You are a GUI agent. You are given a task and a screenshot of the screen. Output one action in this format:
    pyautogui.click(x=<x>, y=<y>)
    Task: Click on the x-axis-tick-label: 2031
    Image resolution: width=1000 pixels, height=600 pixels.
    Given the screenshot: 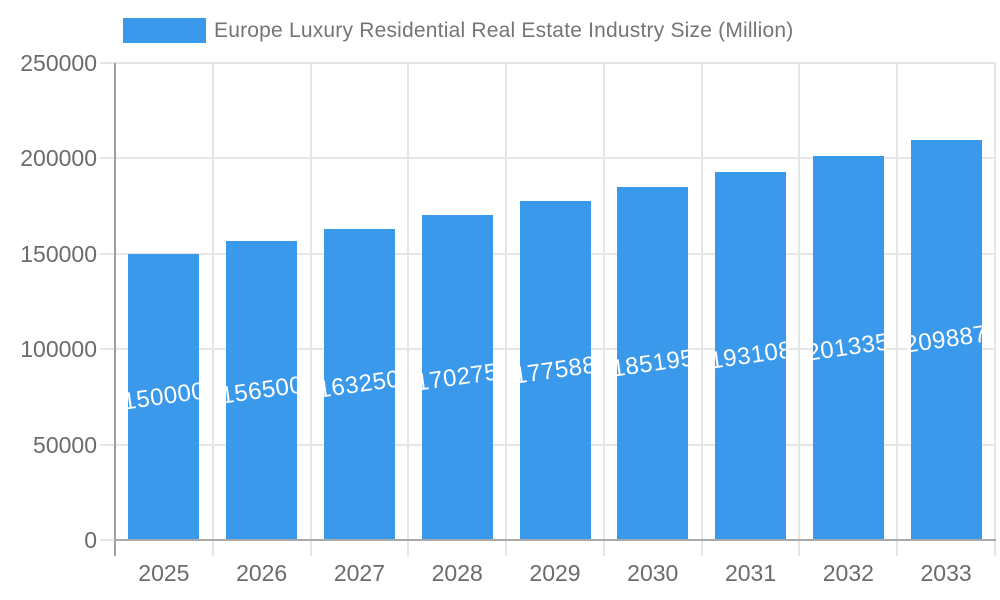 What is the action you would take?
    pyautogui.click(x=750, y=573)
    